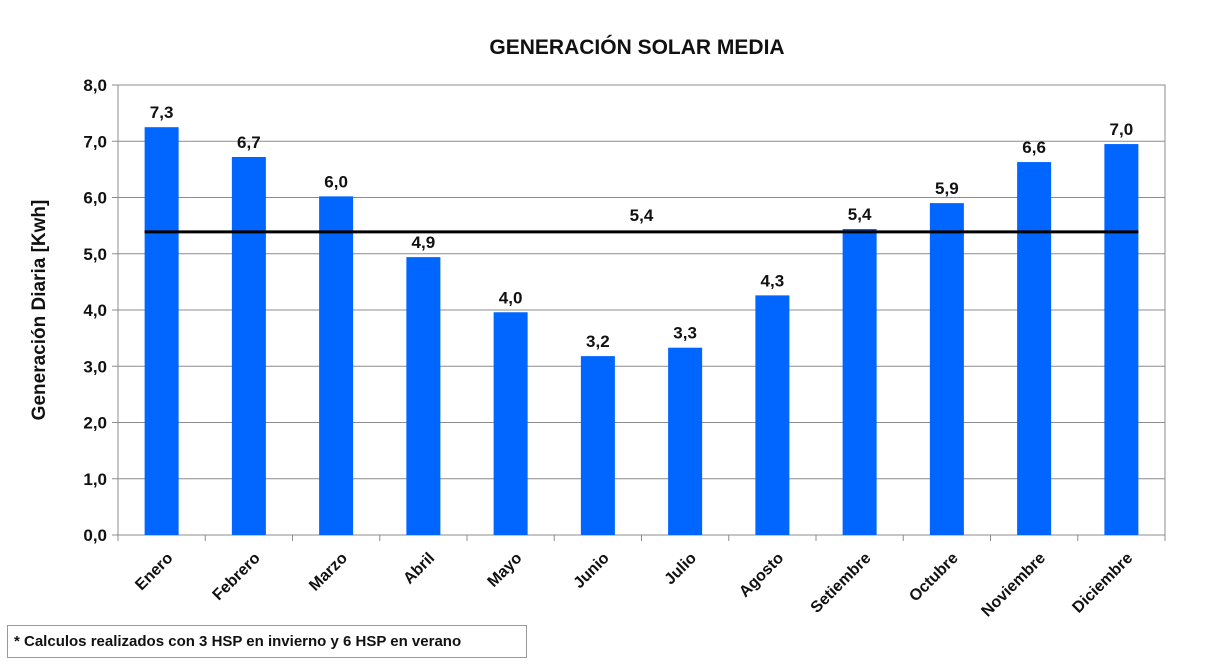  What do you see at coordinates (592, 571) in the screenshot?
I see `x-category-label: Junio` at bounding box center [592, 571].